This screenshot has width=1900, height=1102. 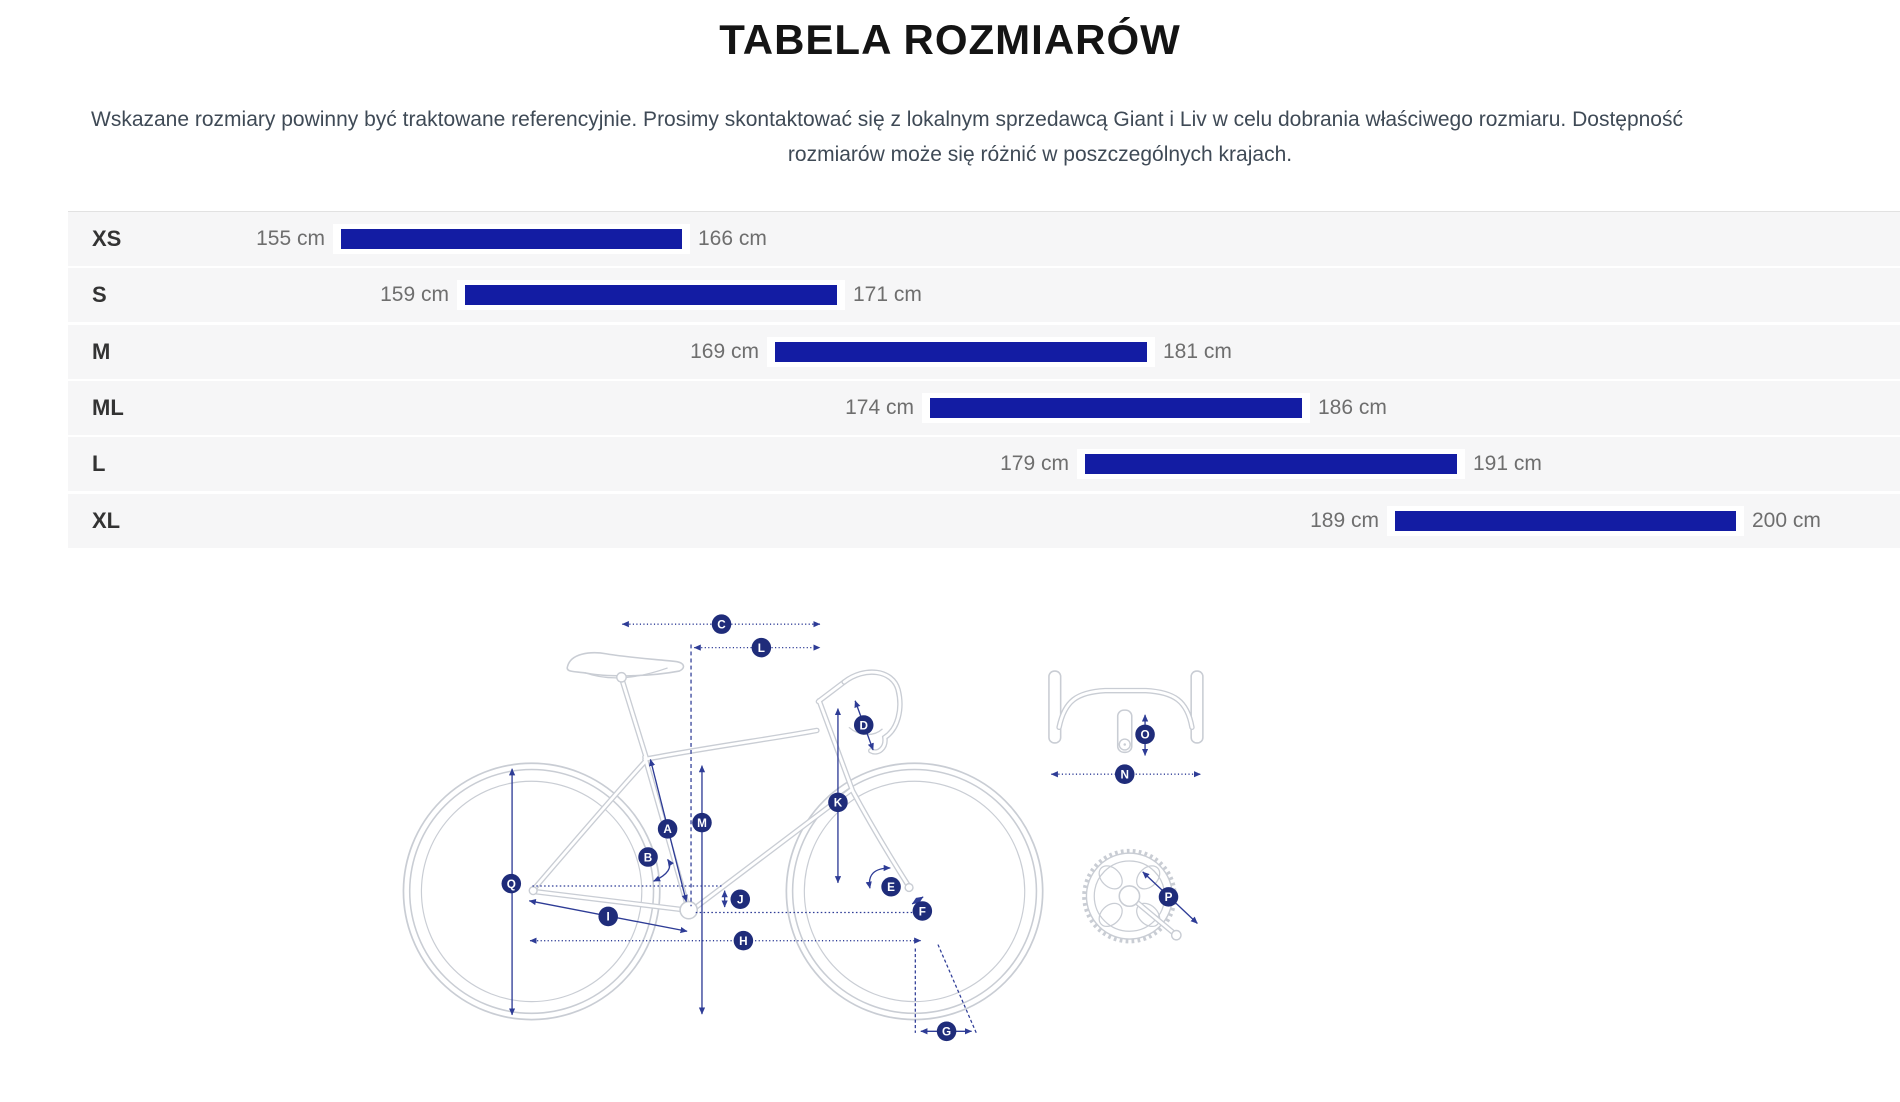 I want to click on size-label: XL, so click(x=106, y=520).